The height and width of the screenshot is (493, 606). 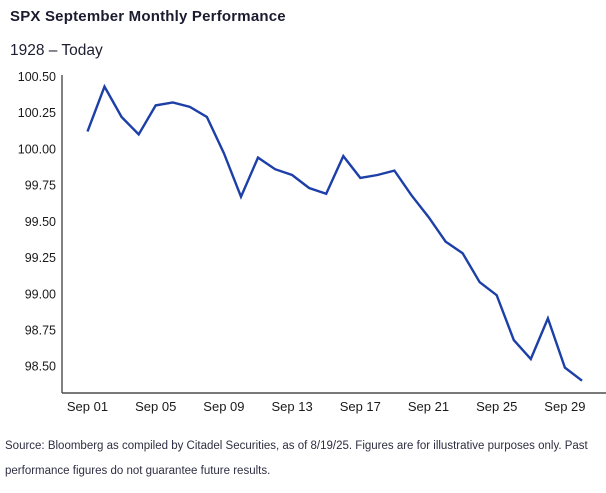 I want to click on y-tick-label: 100.25, so click(x=37, y=113).